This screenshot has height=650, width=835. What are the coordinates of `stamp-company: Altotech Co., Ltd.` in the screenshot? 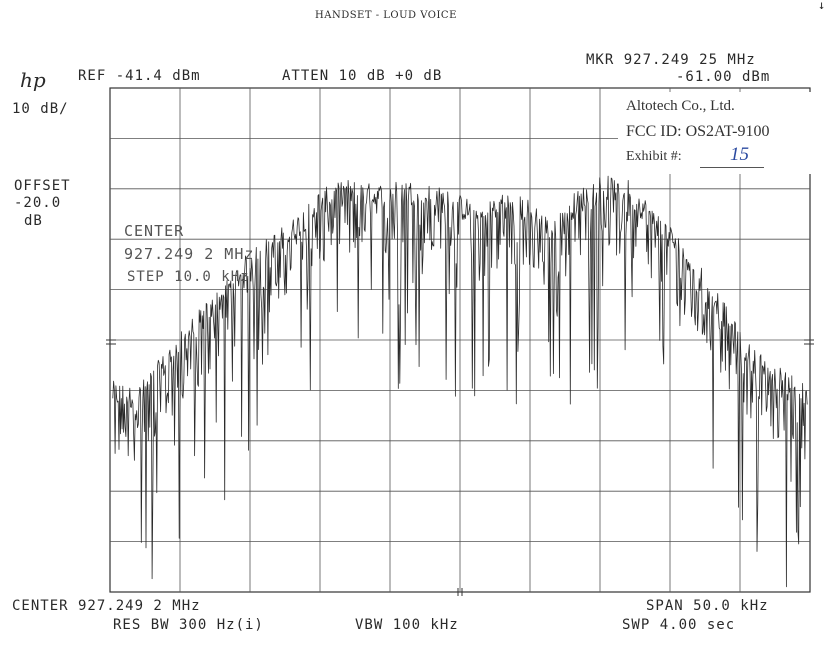 It's located at (680, 106).